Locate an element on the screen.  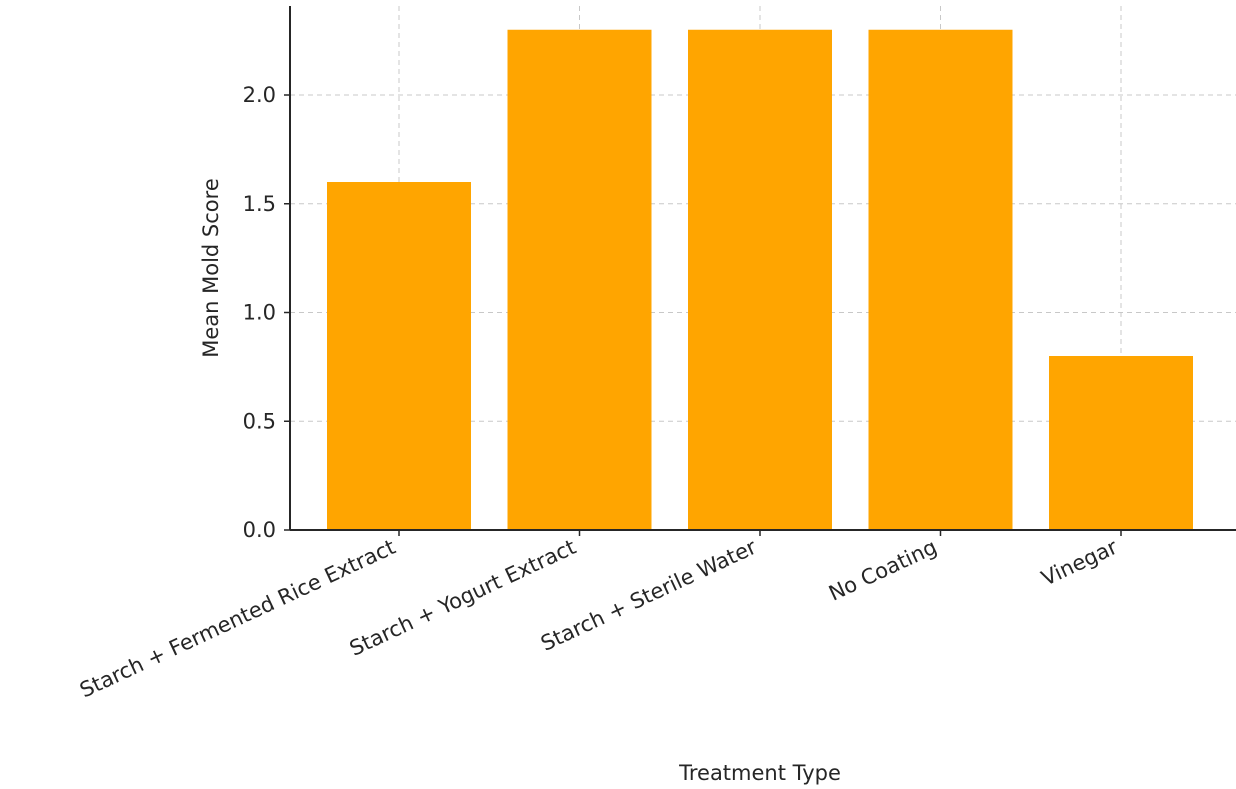
y-tick-labels: 0.0 0.5 1.0 1.5 2.0 is located at coordinates (266, 312).